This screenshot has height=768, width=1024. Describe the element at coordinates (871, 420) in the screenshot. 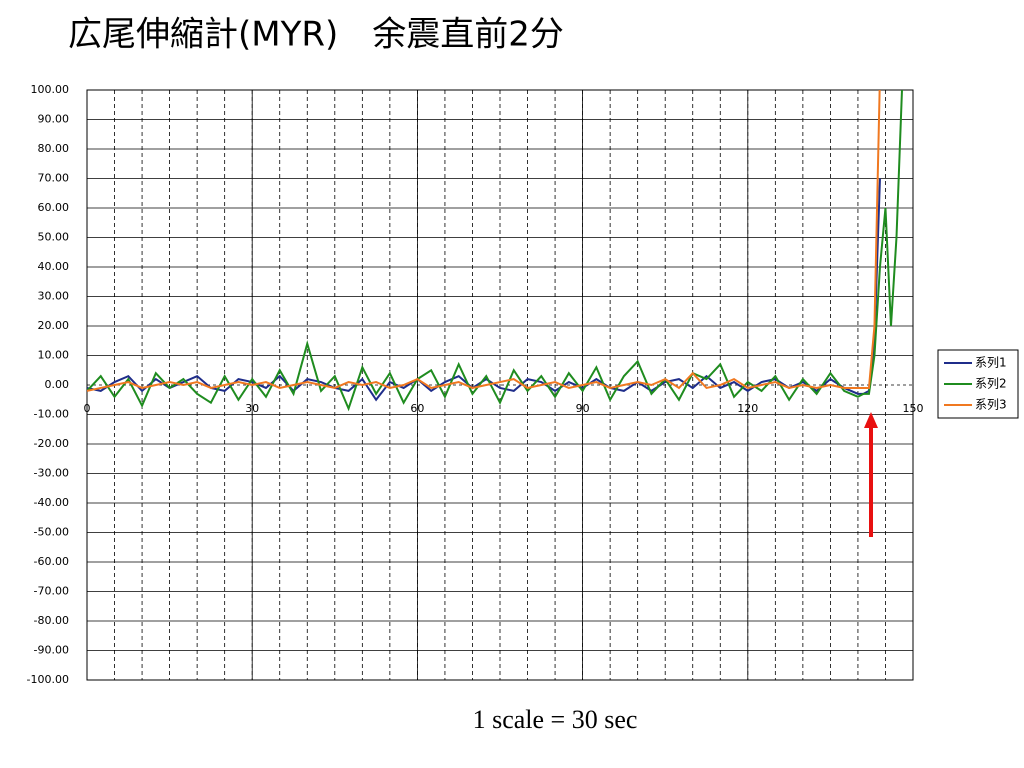

I see `arrow-head` at that location.